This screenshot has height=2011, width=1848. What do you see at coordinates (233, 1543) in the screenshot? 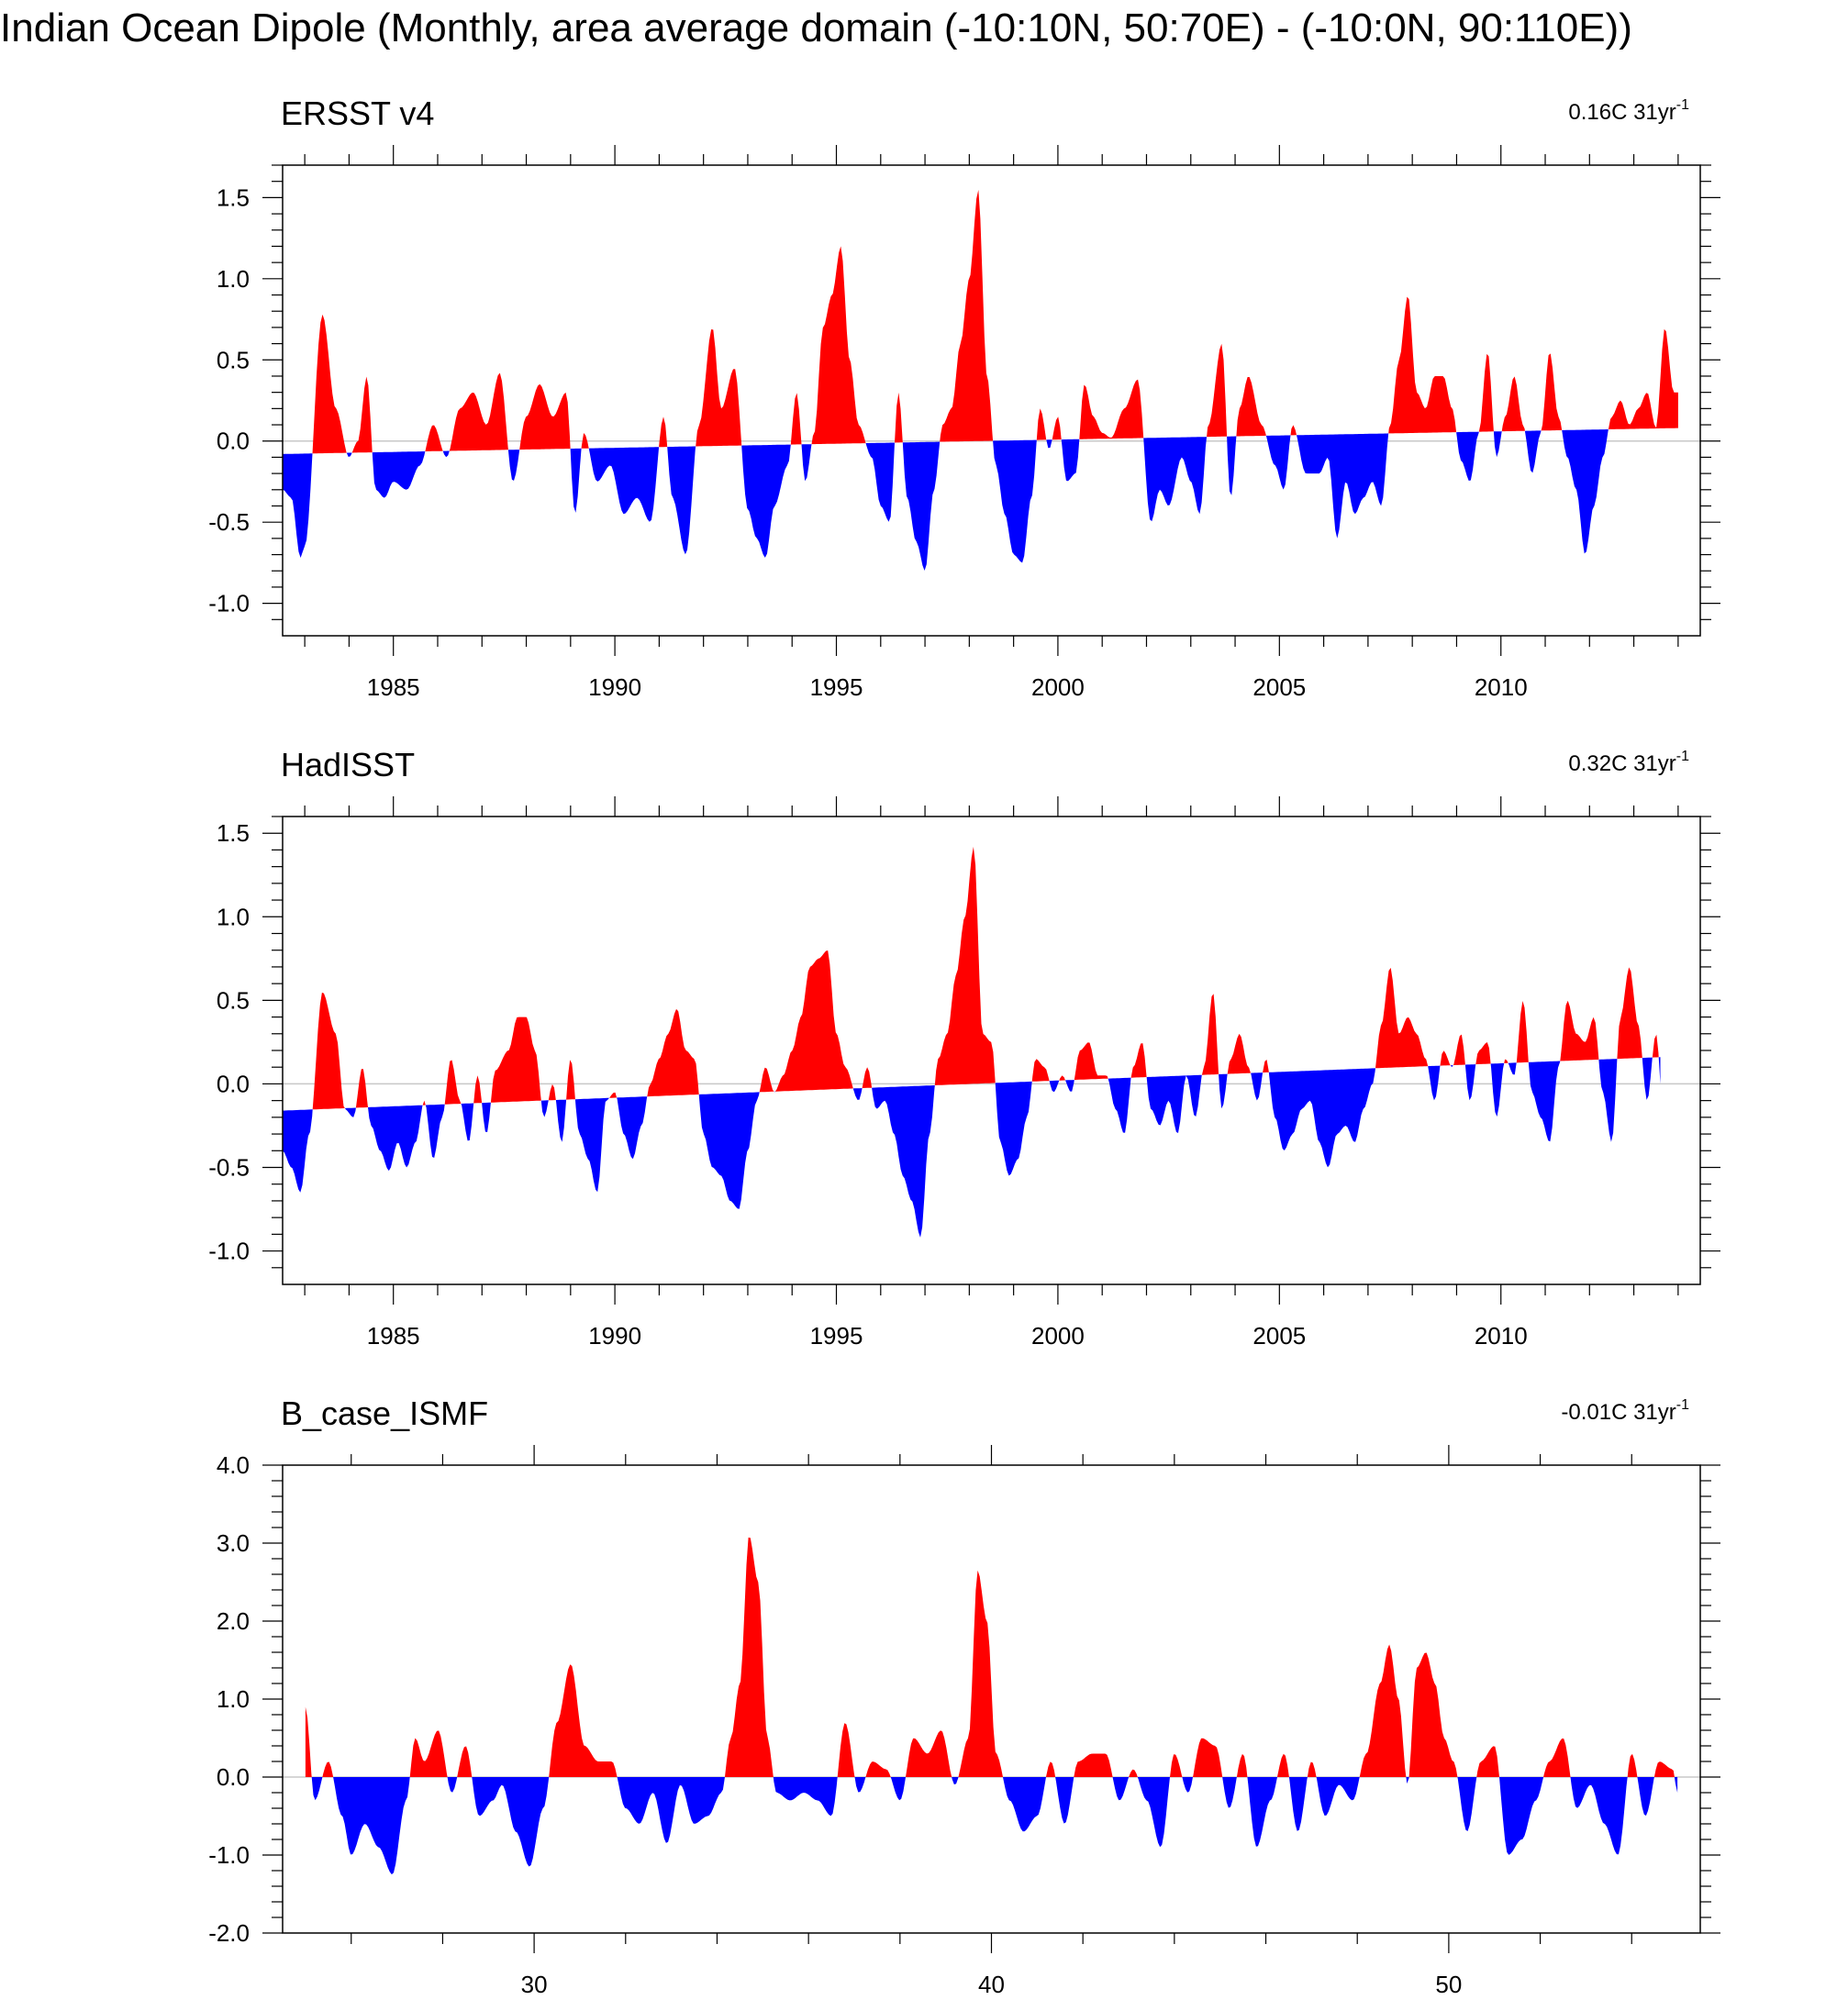
I see `y-tick-label: 3.0` at bounding box center [233, 1543].